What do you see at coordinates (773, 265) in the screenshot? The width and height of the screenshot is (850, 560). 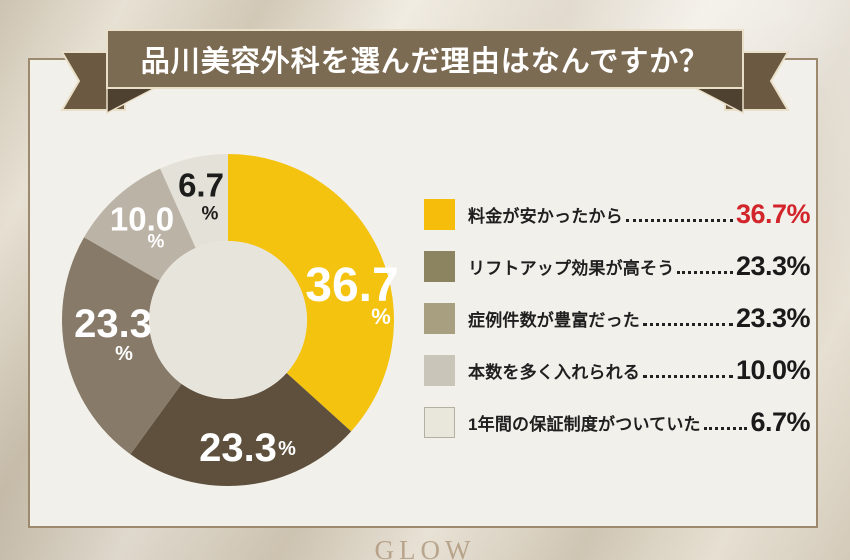 I see `legend-value-1: 23.3%` at bounding box center [773, 265].